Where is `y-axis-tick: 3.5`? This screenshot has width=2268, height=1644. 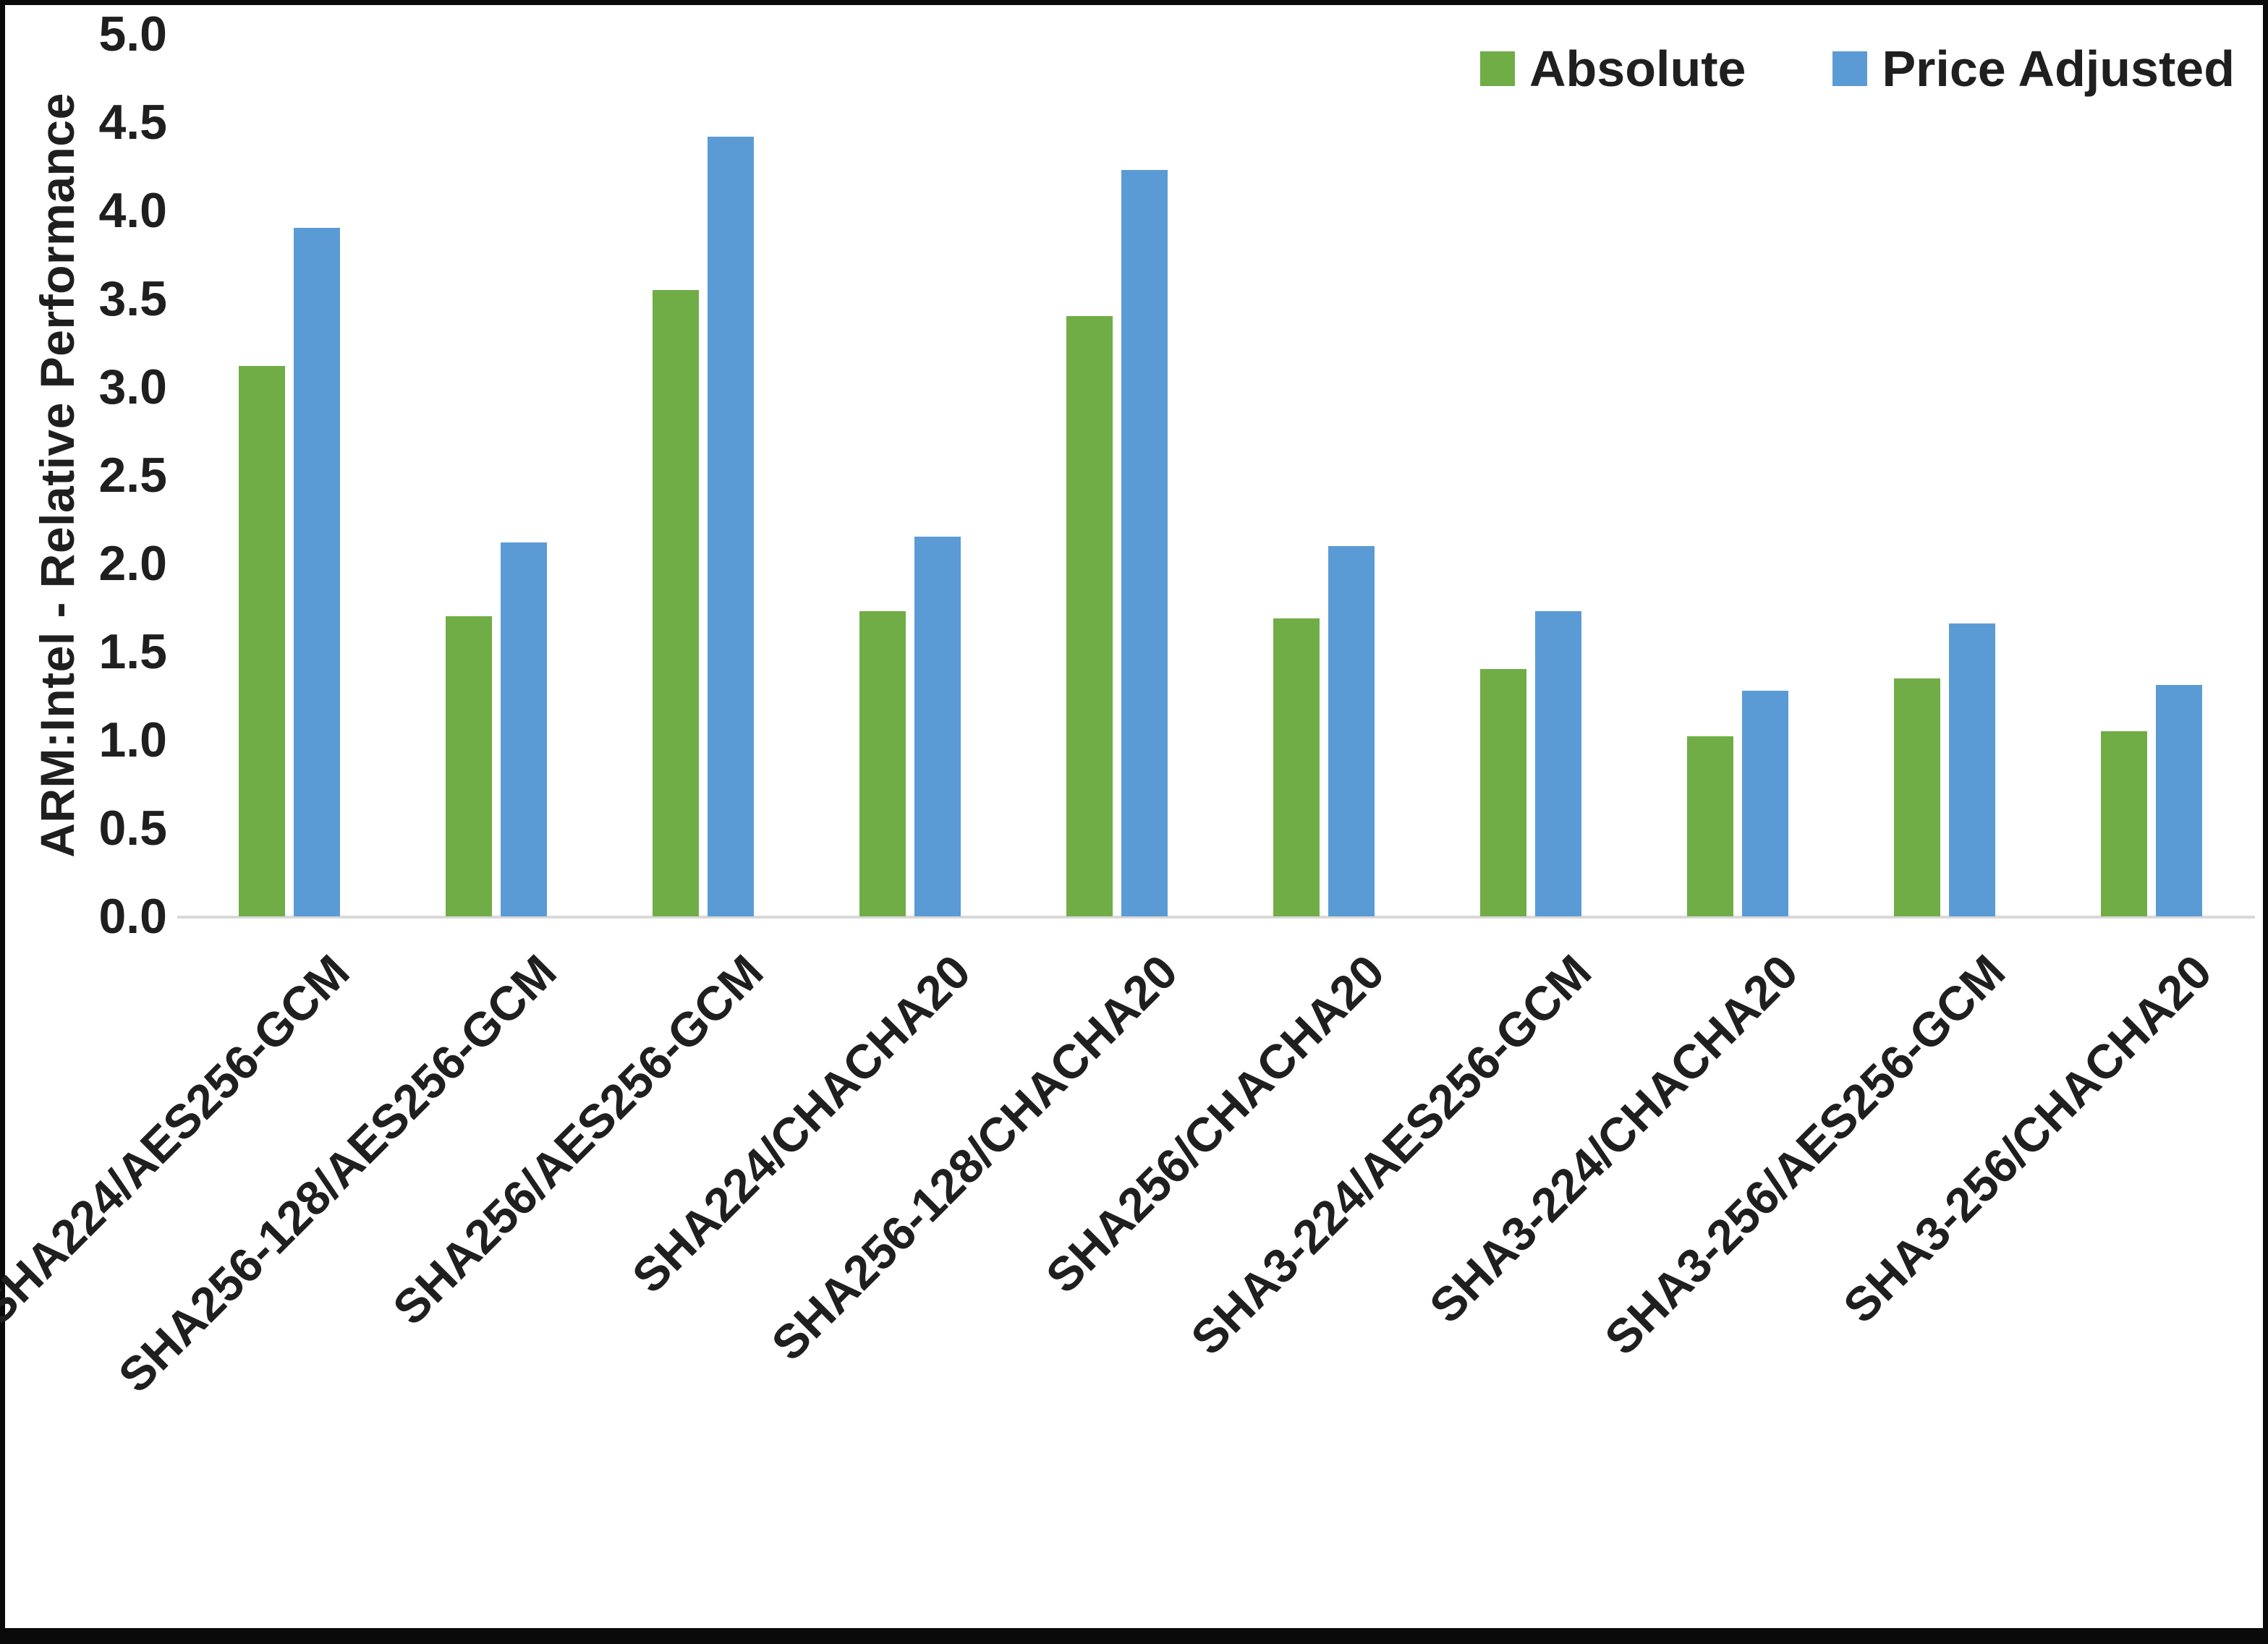
y-axis-tick: 3.5 is located at coordinates (132, 298).